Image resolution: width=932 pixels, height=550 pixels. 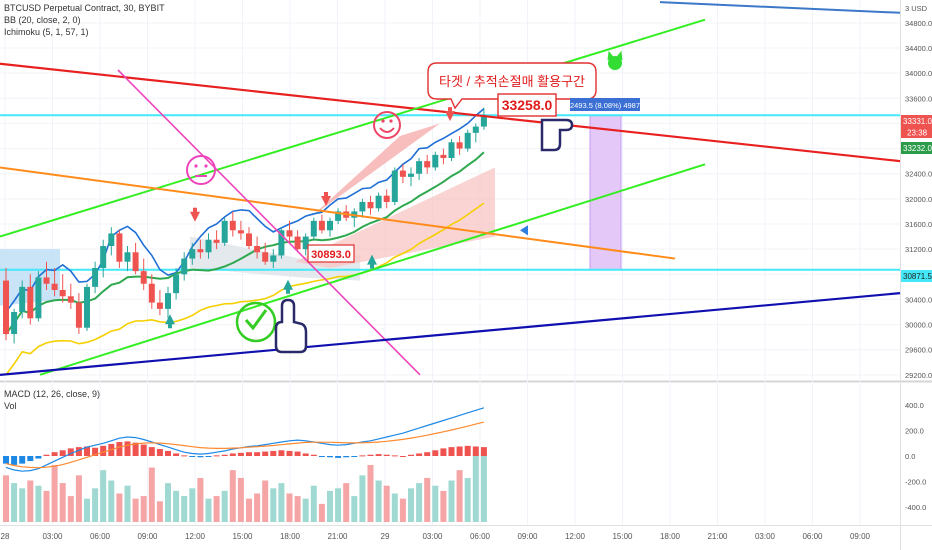 I want to click on projection-area, so click(x=395, y=217).